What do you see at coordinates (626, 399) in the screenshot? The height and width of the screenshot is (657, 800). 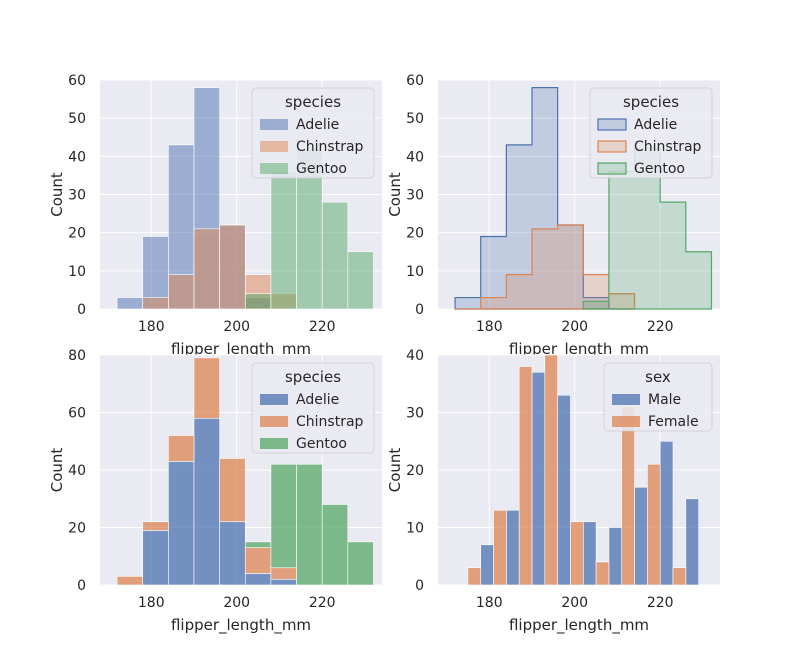 I see `legend-swatch-male` at bounding box center [626, 399].